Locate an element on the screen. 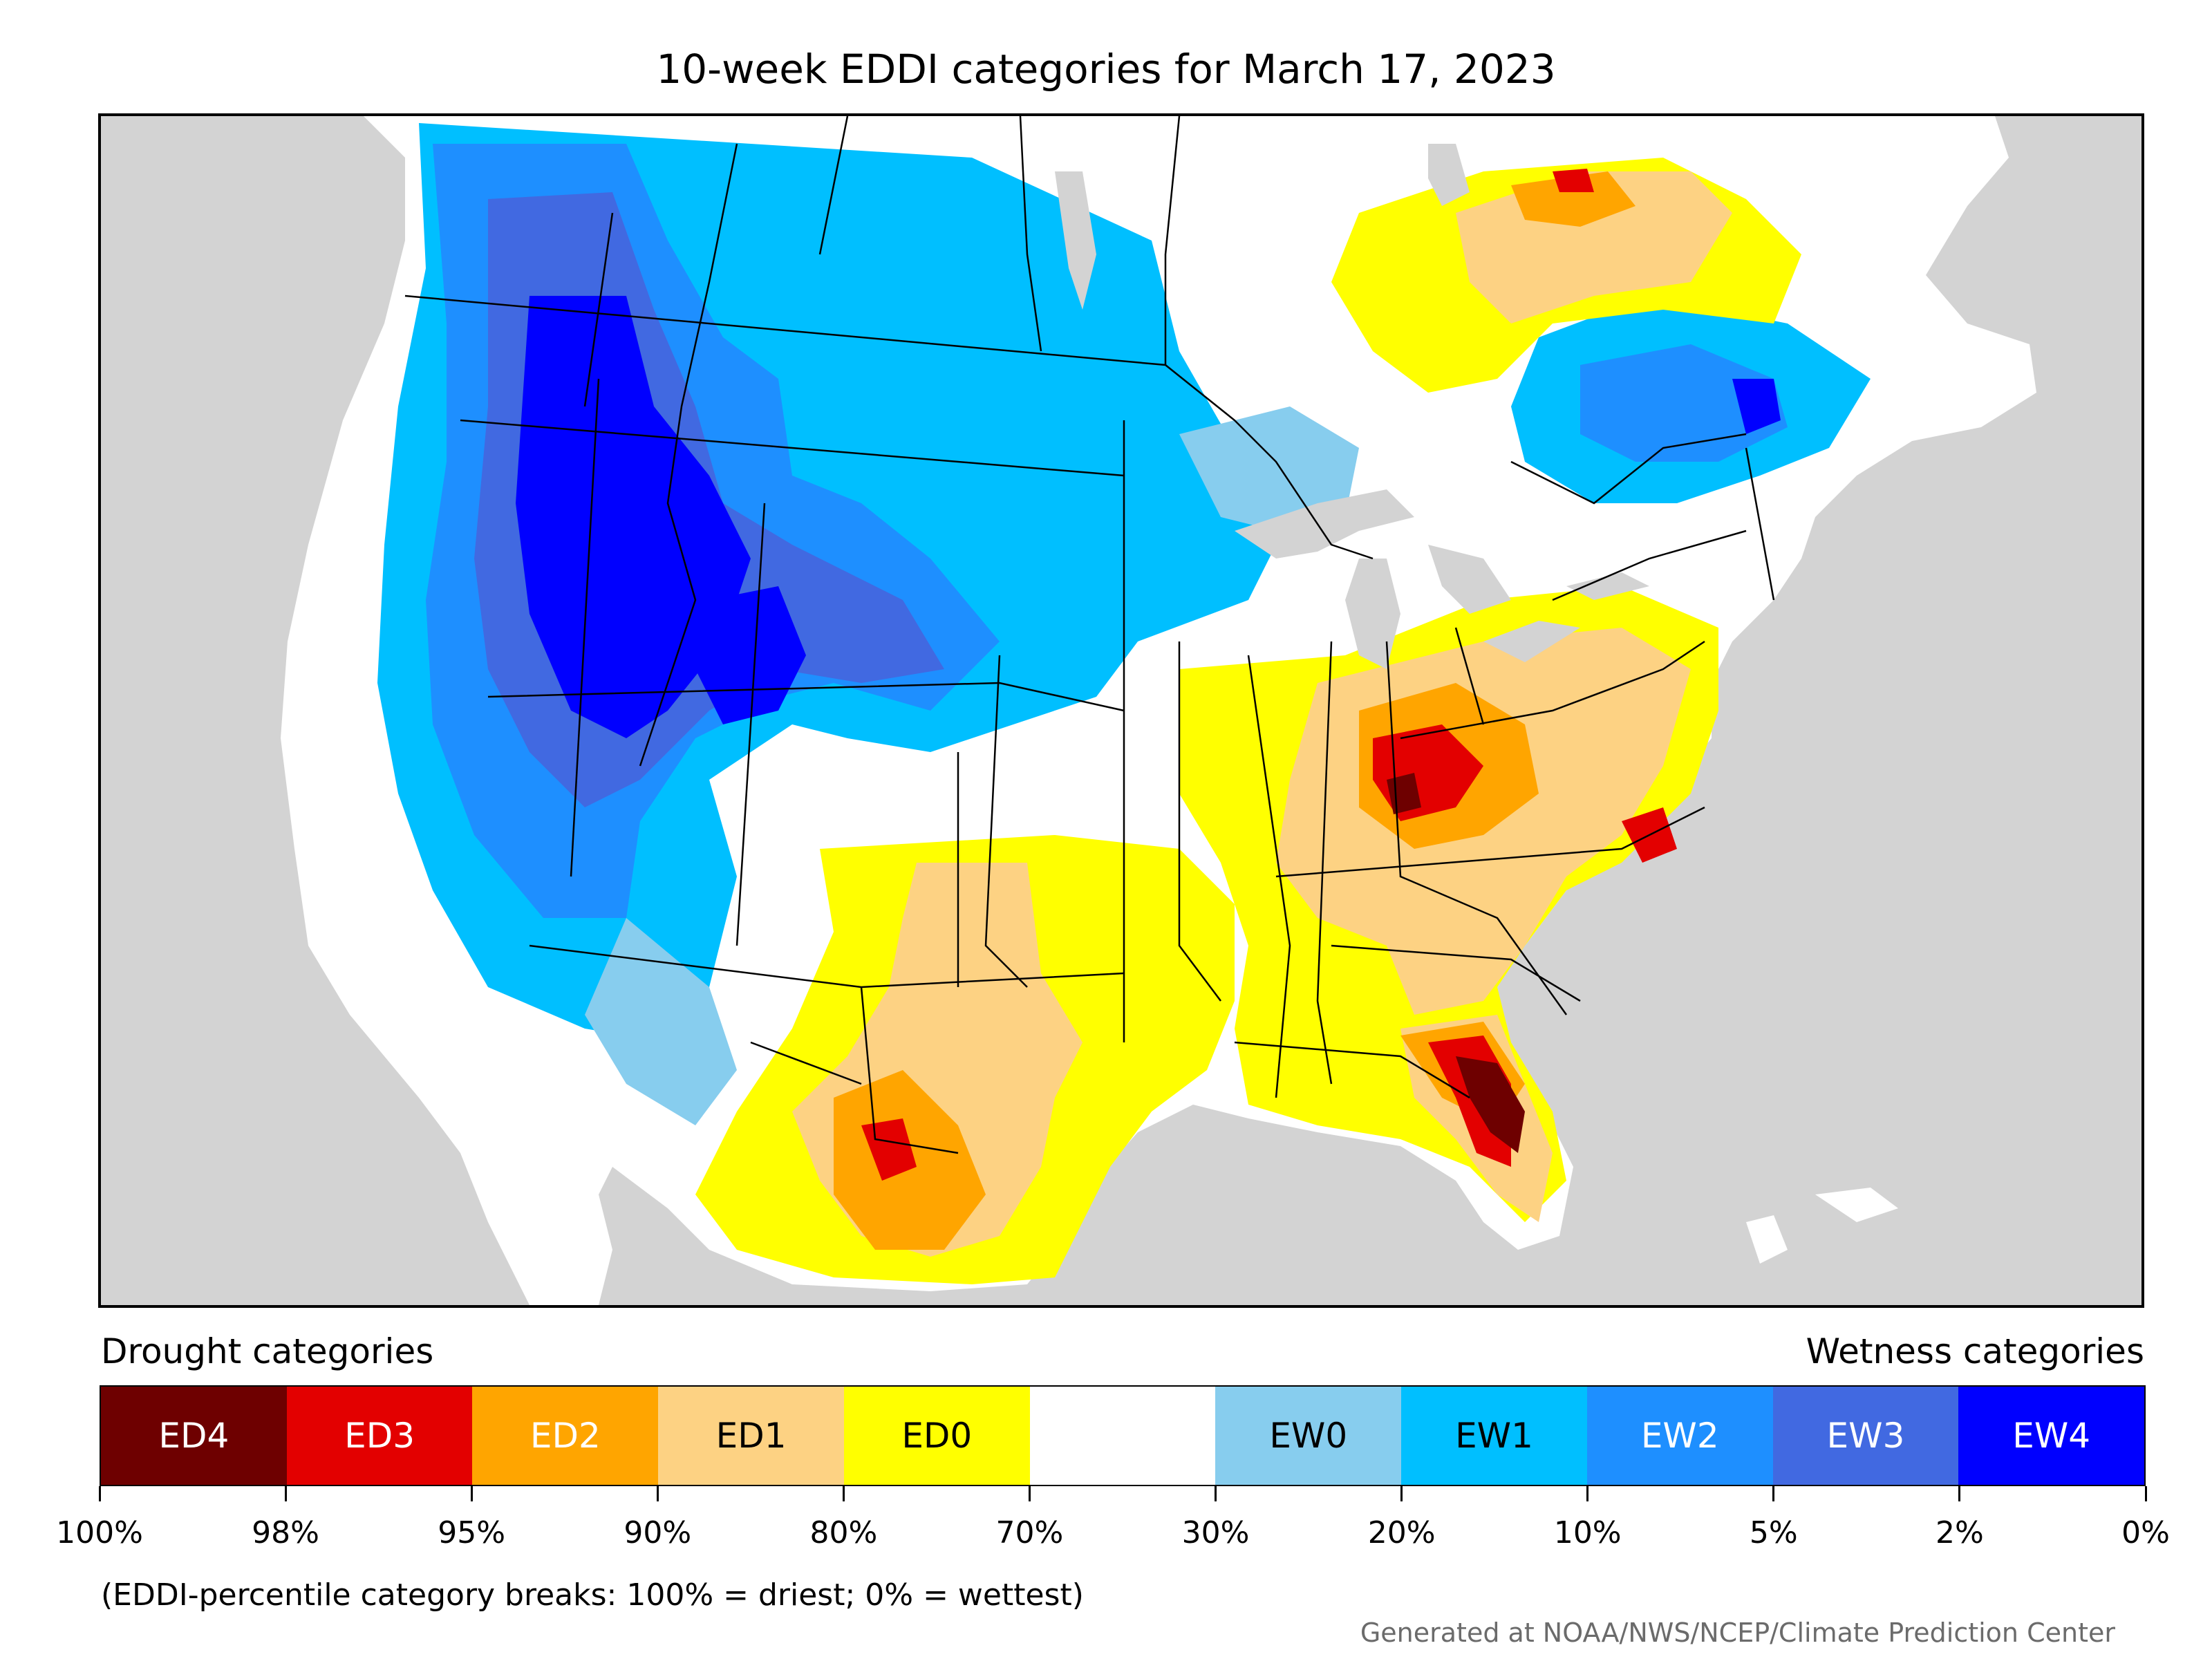  legend-cell-ed4: ED4 is located at coordinates (194, 1436).